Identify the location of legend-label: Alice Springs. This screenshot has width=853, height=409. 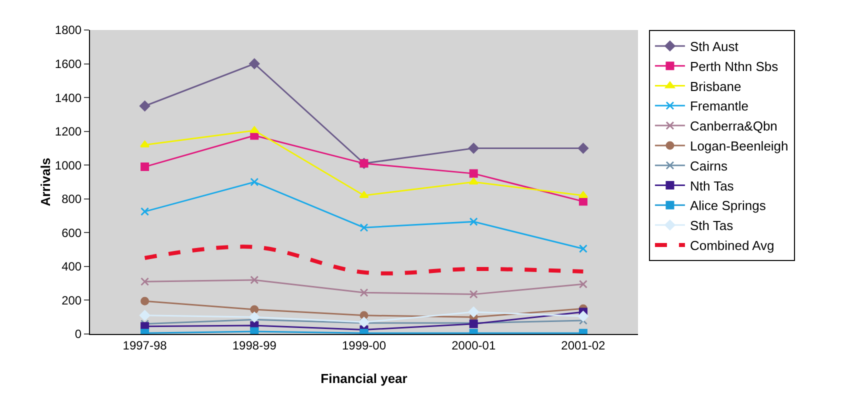
(728, 206).